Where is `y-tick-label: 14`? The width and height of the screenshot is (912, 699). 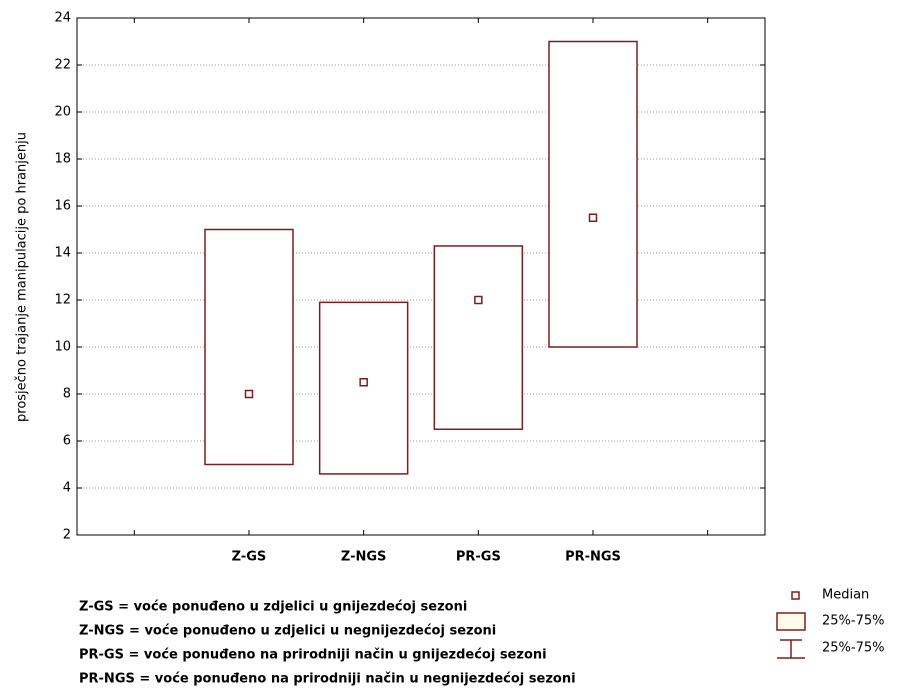 y-tick-label: 14 is located at coordinates (62, 253).